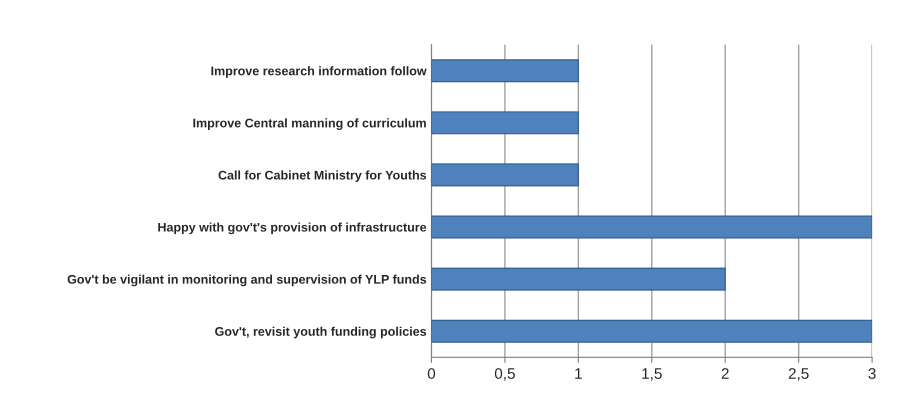 The width and height of the screenshot is (918, 406). Describe the element at coordinates (319, 72) in the screenshot. I see `y-tick-label: Improve research information follow` at that location.